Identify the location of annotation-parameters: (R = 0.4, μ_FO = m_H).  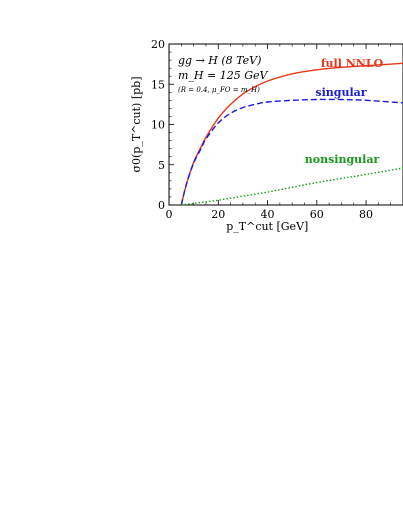
(219, 90).